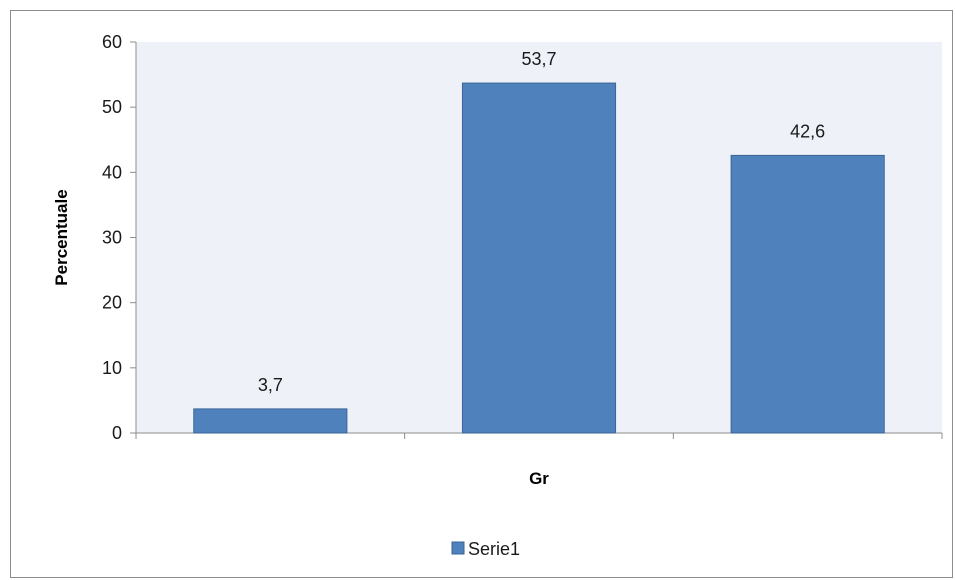 The height and width of the screenshot is (580, 955). What do you see at coordinates (112, 303) in the screenshot?
I see `y-tick-label: 20` at bounding box center [112, 303].